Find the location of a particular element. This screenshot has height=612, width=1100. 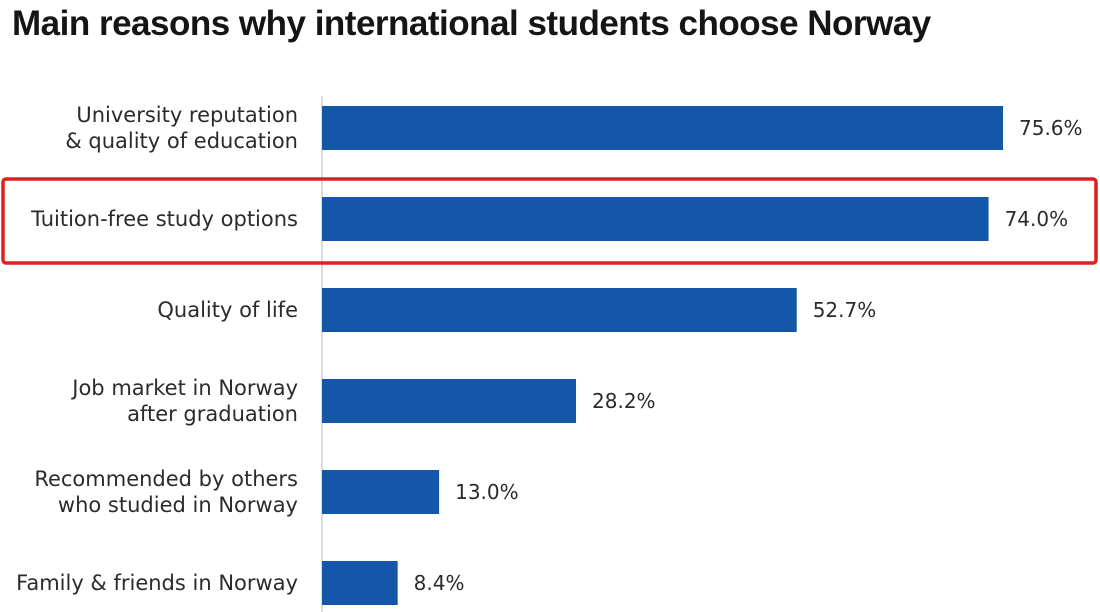

value-label: 28.2% is located at coordinates (624, 401).